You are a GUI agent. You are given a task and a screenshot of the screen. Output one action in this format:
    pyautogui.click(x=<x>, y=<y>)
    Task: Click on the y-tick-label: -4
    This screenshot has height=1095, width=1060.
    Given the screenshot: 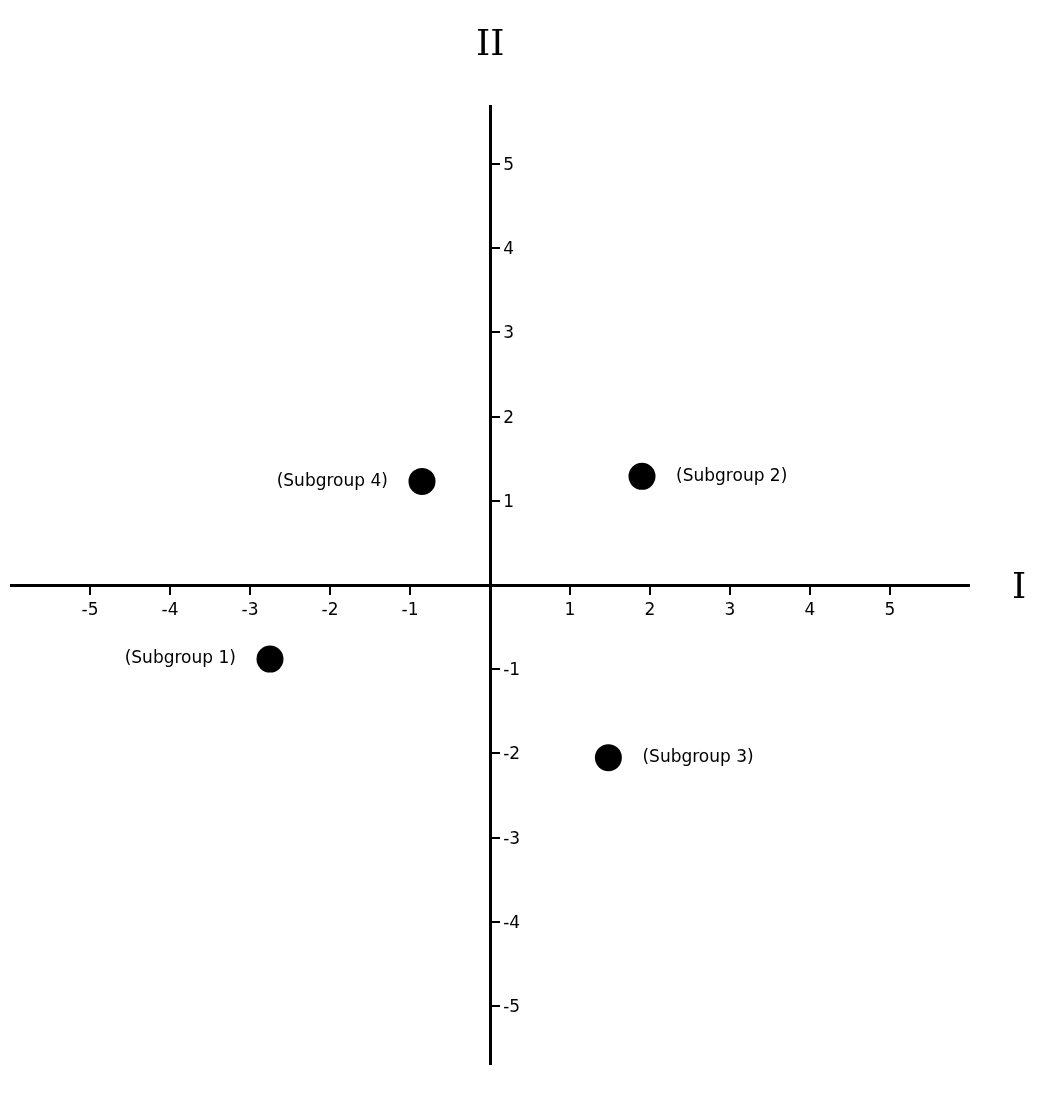 What is the action you would take?
    pyautogui.click(x=512, y=921)
    